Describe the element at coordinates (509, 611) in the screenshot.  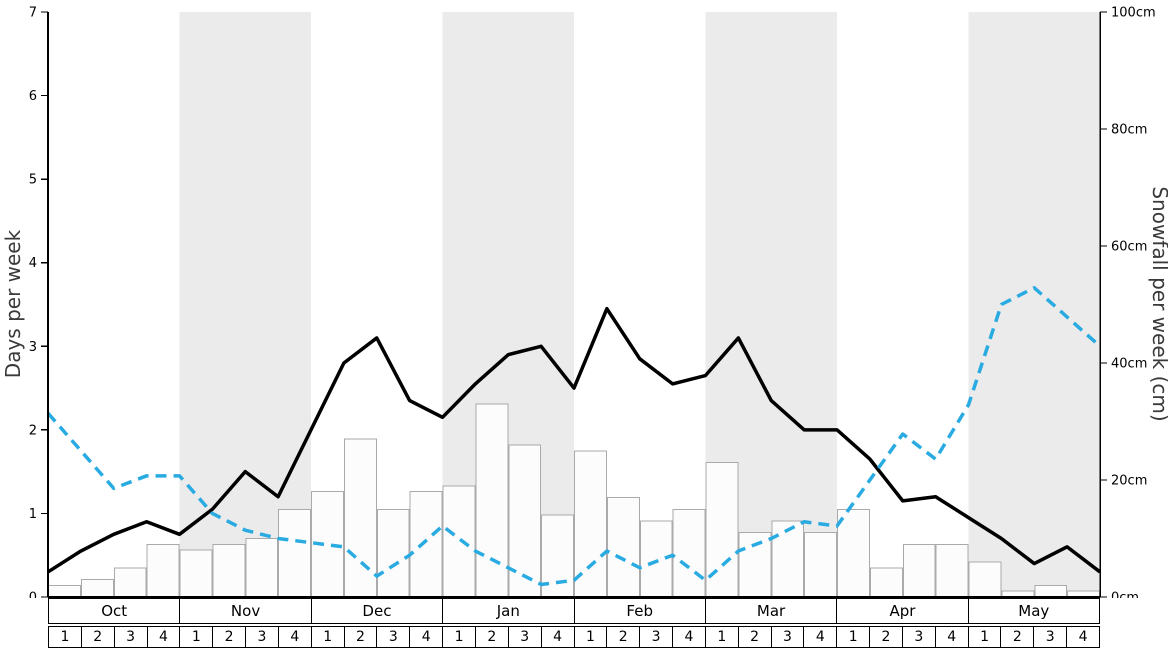
I see `month-cell-jan: Jan` at that location.